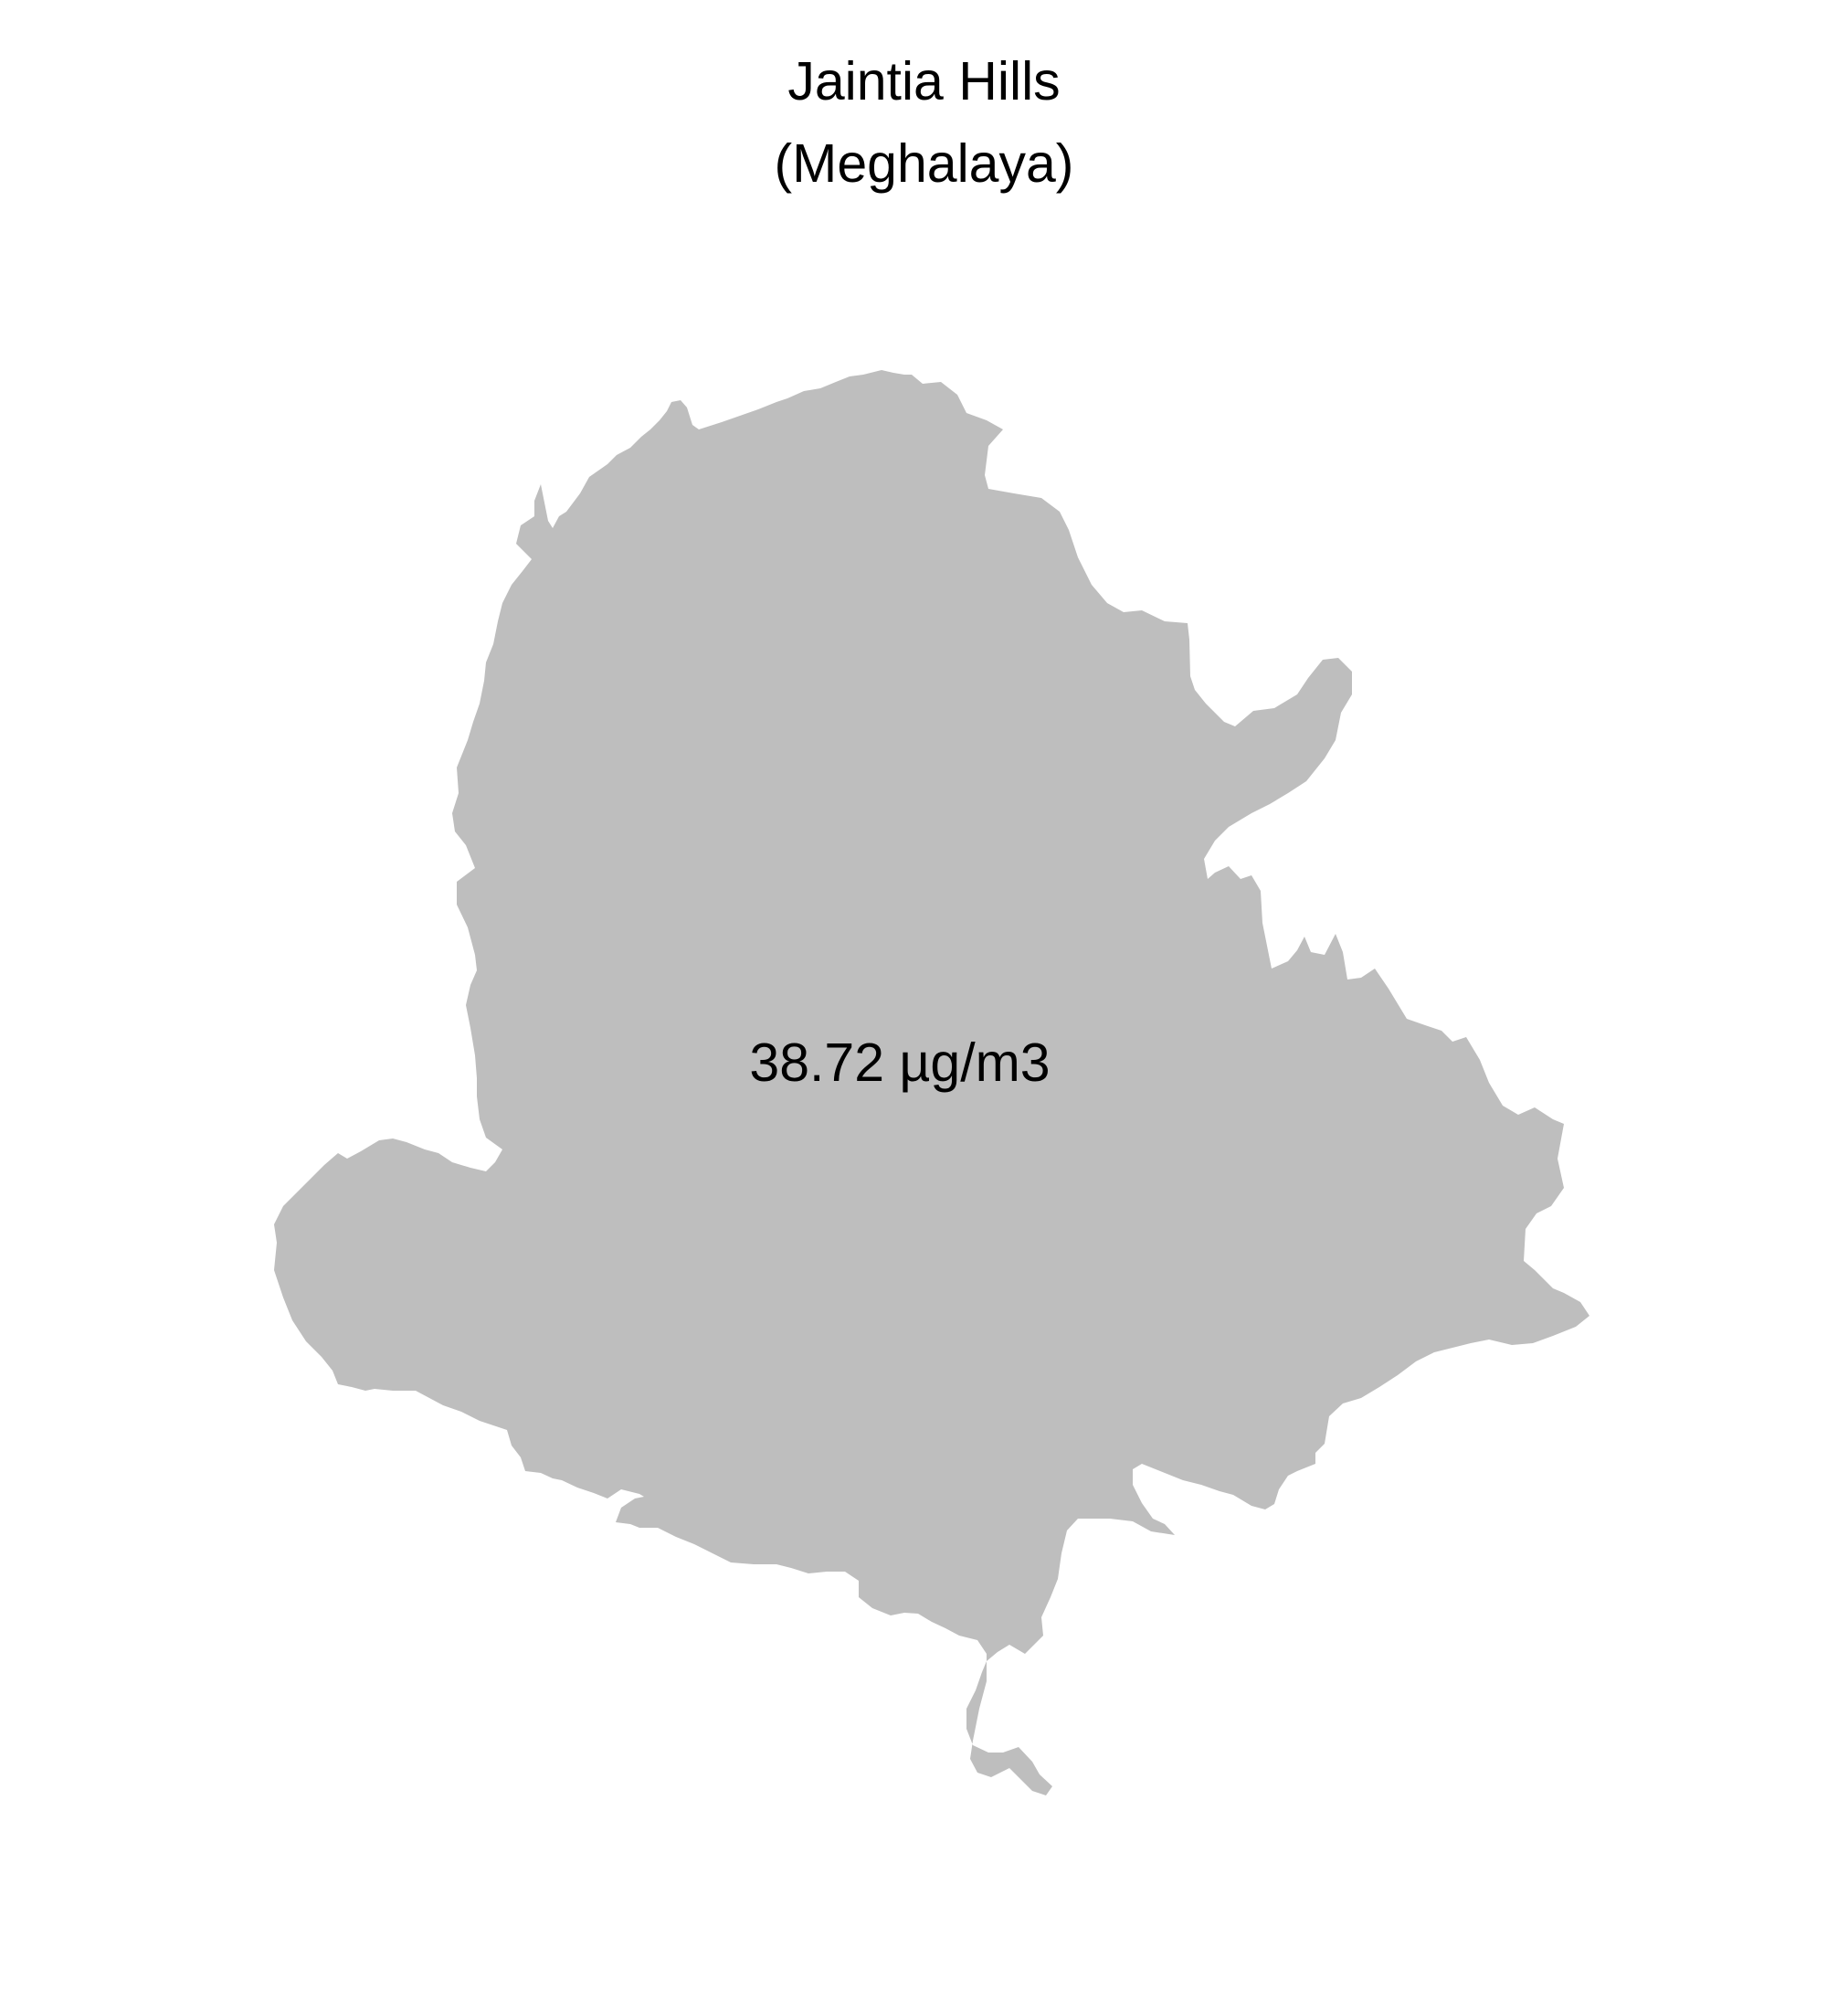 The width and height of the screenshot is (1848, 1991). I want to click on map-title: Jaintia Hills, so click(924, 81).